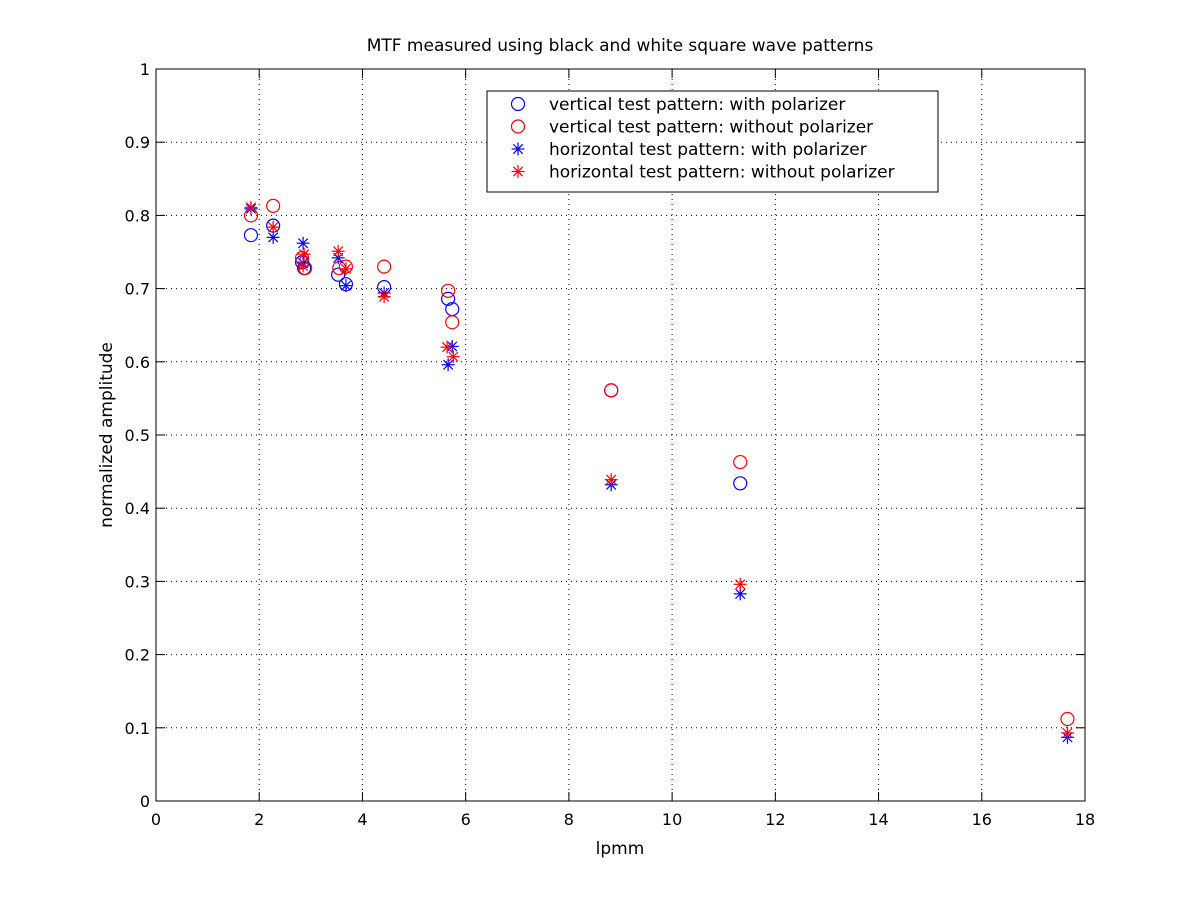 This screenshot has height=901, width=1200. I want to click on y-axis-label: normalized amplitude, so click(107, 435).